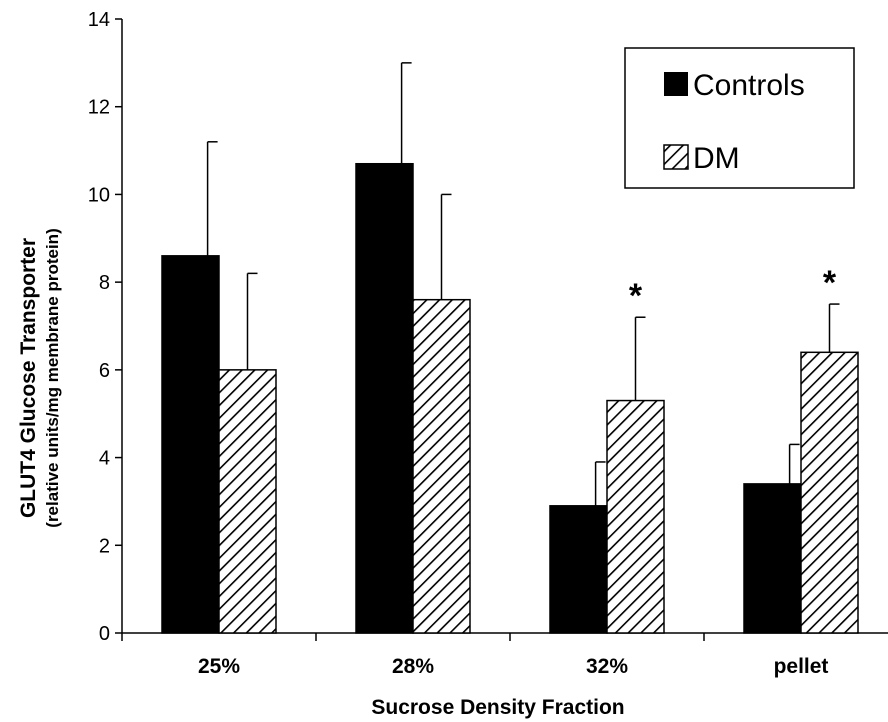 The height and width of the screenshot is (722, 888). I want to click on legend-box, so click(739, 118).